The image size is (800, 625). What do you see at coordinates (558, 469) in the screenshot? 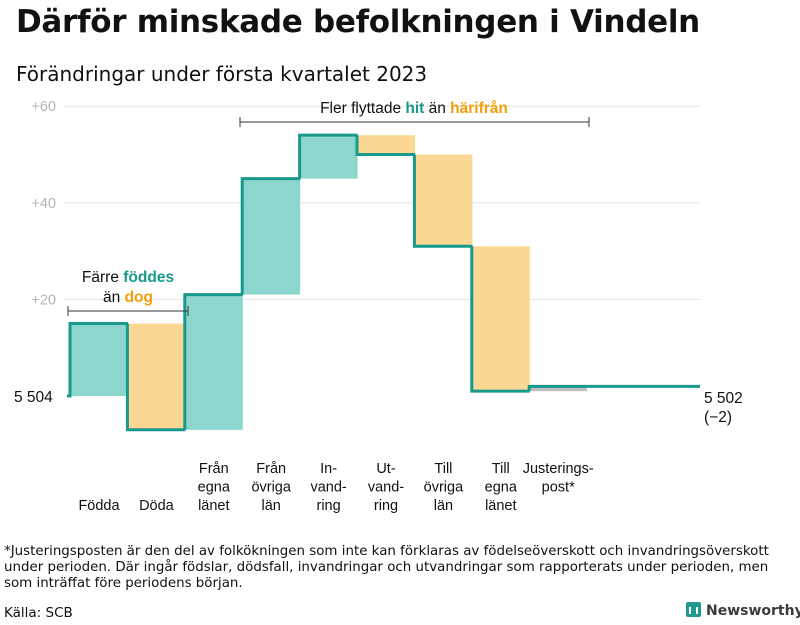
I see `category-label-line: Justerings-` at bounding box center [558, 469].